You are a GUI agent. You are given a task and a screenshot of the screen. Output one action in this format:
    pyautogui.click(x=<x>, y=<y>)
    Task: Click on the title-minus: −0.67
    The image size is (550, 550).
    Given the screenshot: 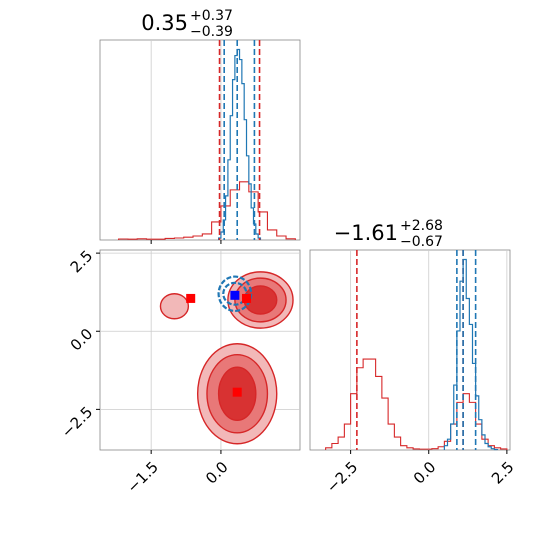 What is the action you would take?
    pyautogui.click(x=421, y=242)
    